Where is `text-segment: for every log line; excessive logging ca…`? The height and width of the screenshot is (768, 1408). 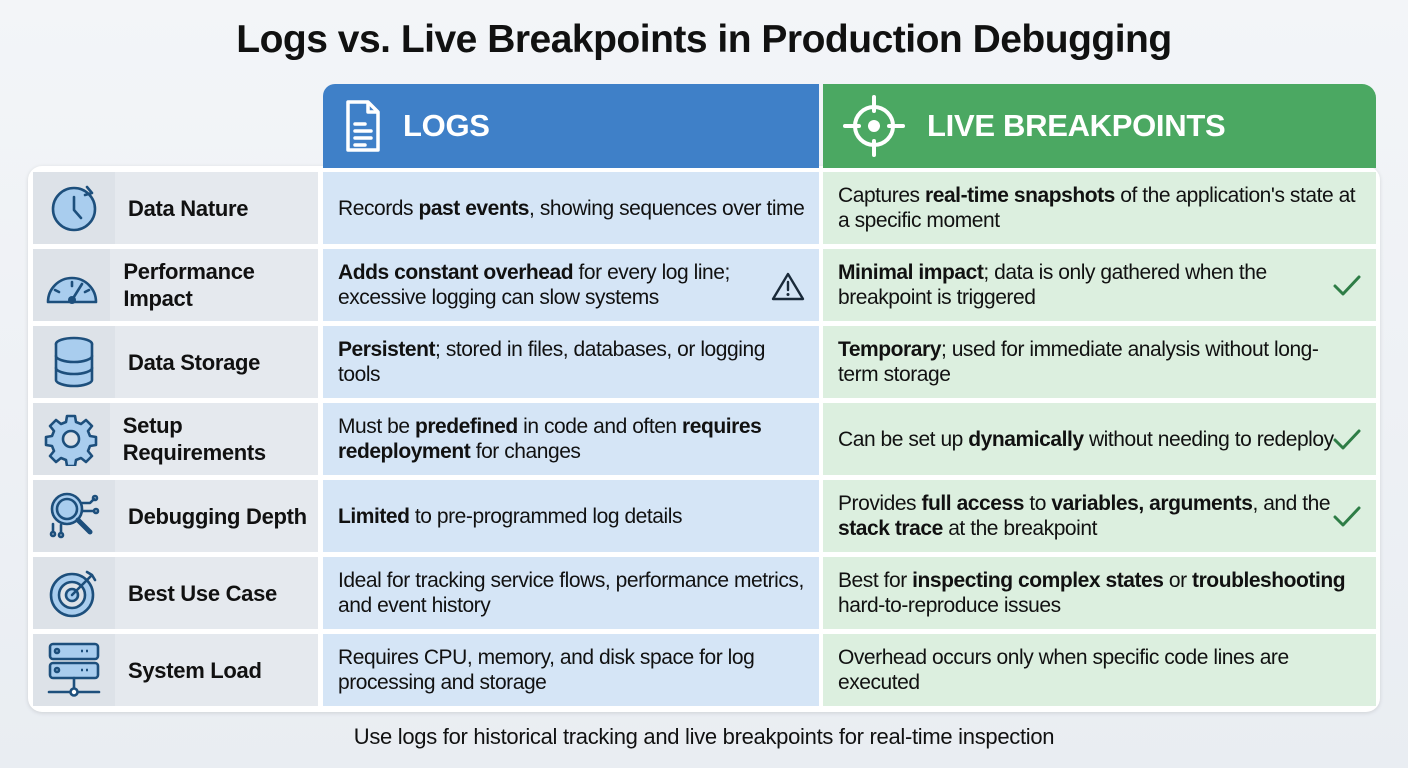
text-segment: for every log line; excessive logging ca… is located at coordinates (534, 285).